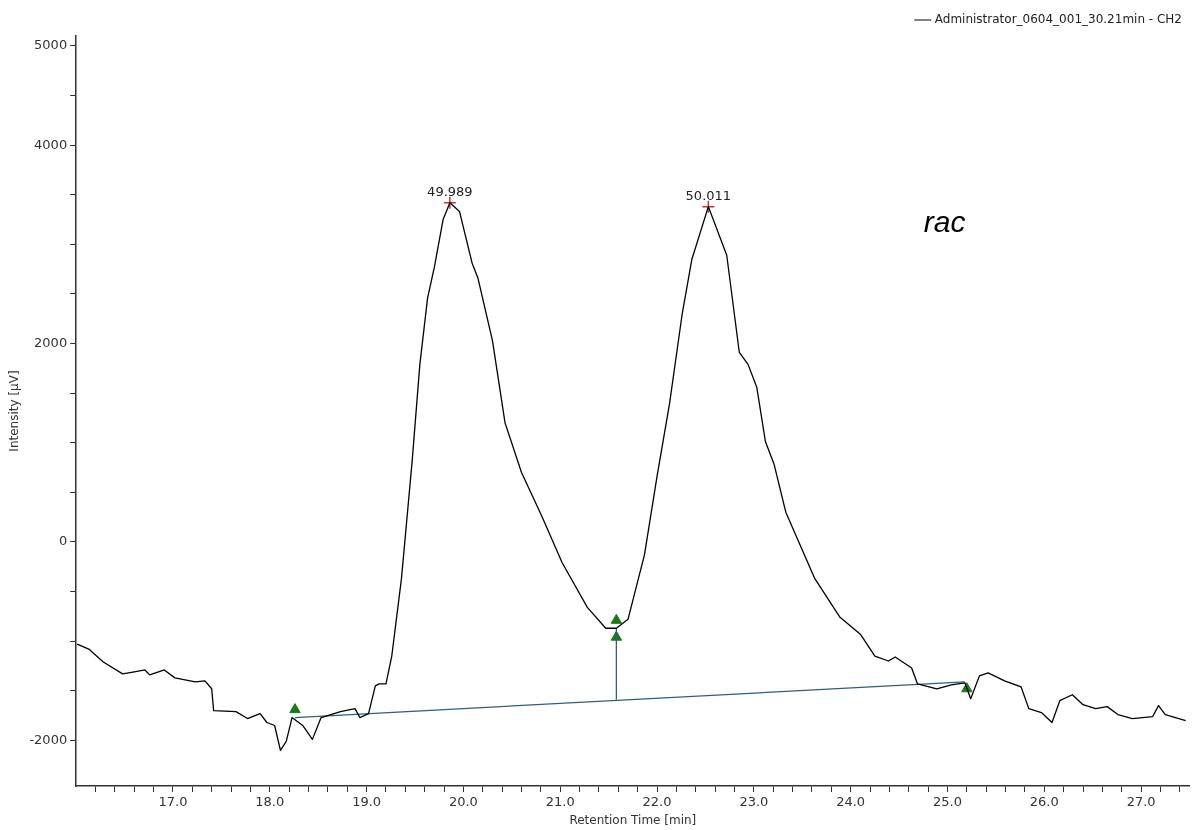 This screenshot has height=830, width=1197. What do you see at coordinates (947, 802) in the screenshot?
I see `x-tick-label: 25.0` at bounding box center [947, 802].